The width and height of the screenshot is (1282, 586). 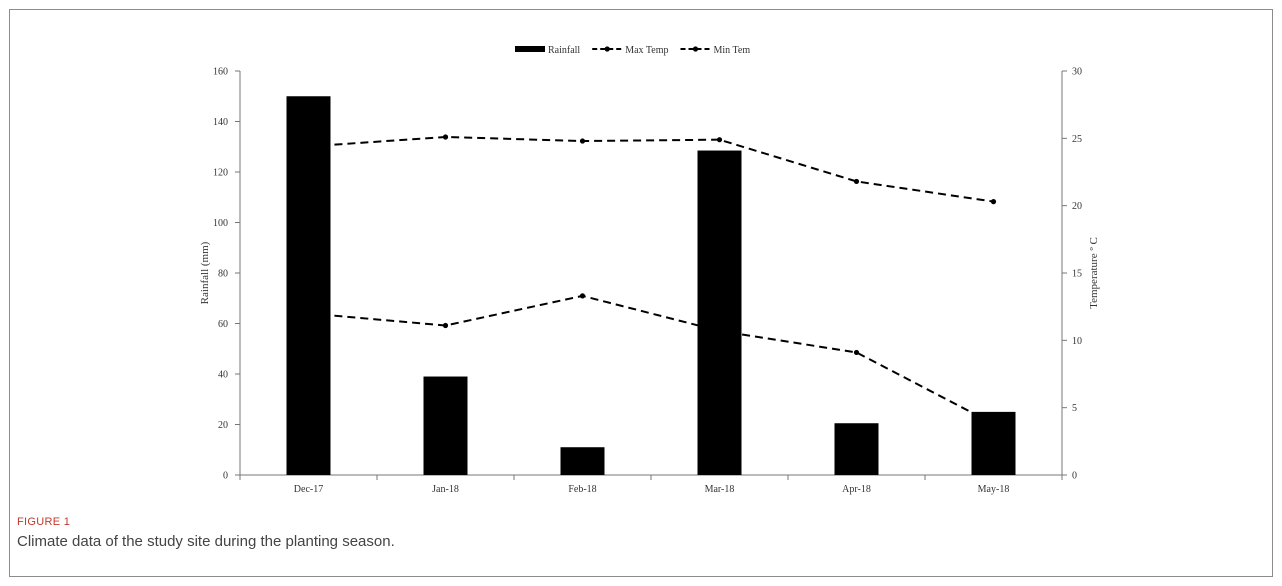 I want to click on y-tick-label: 0, so click(x=225, y=476).